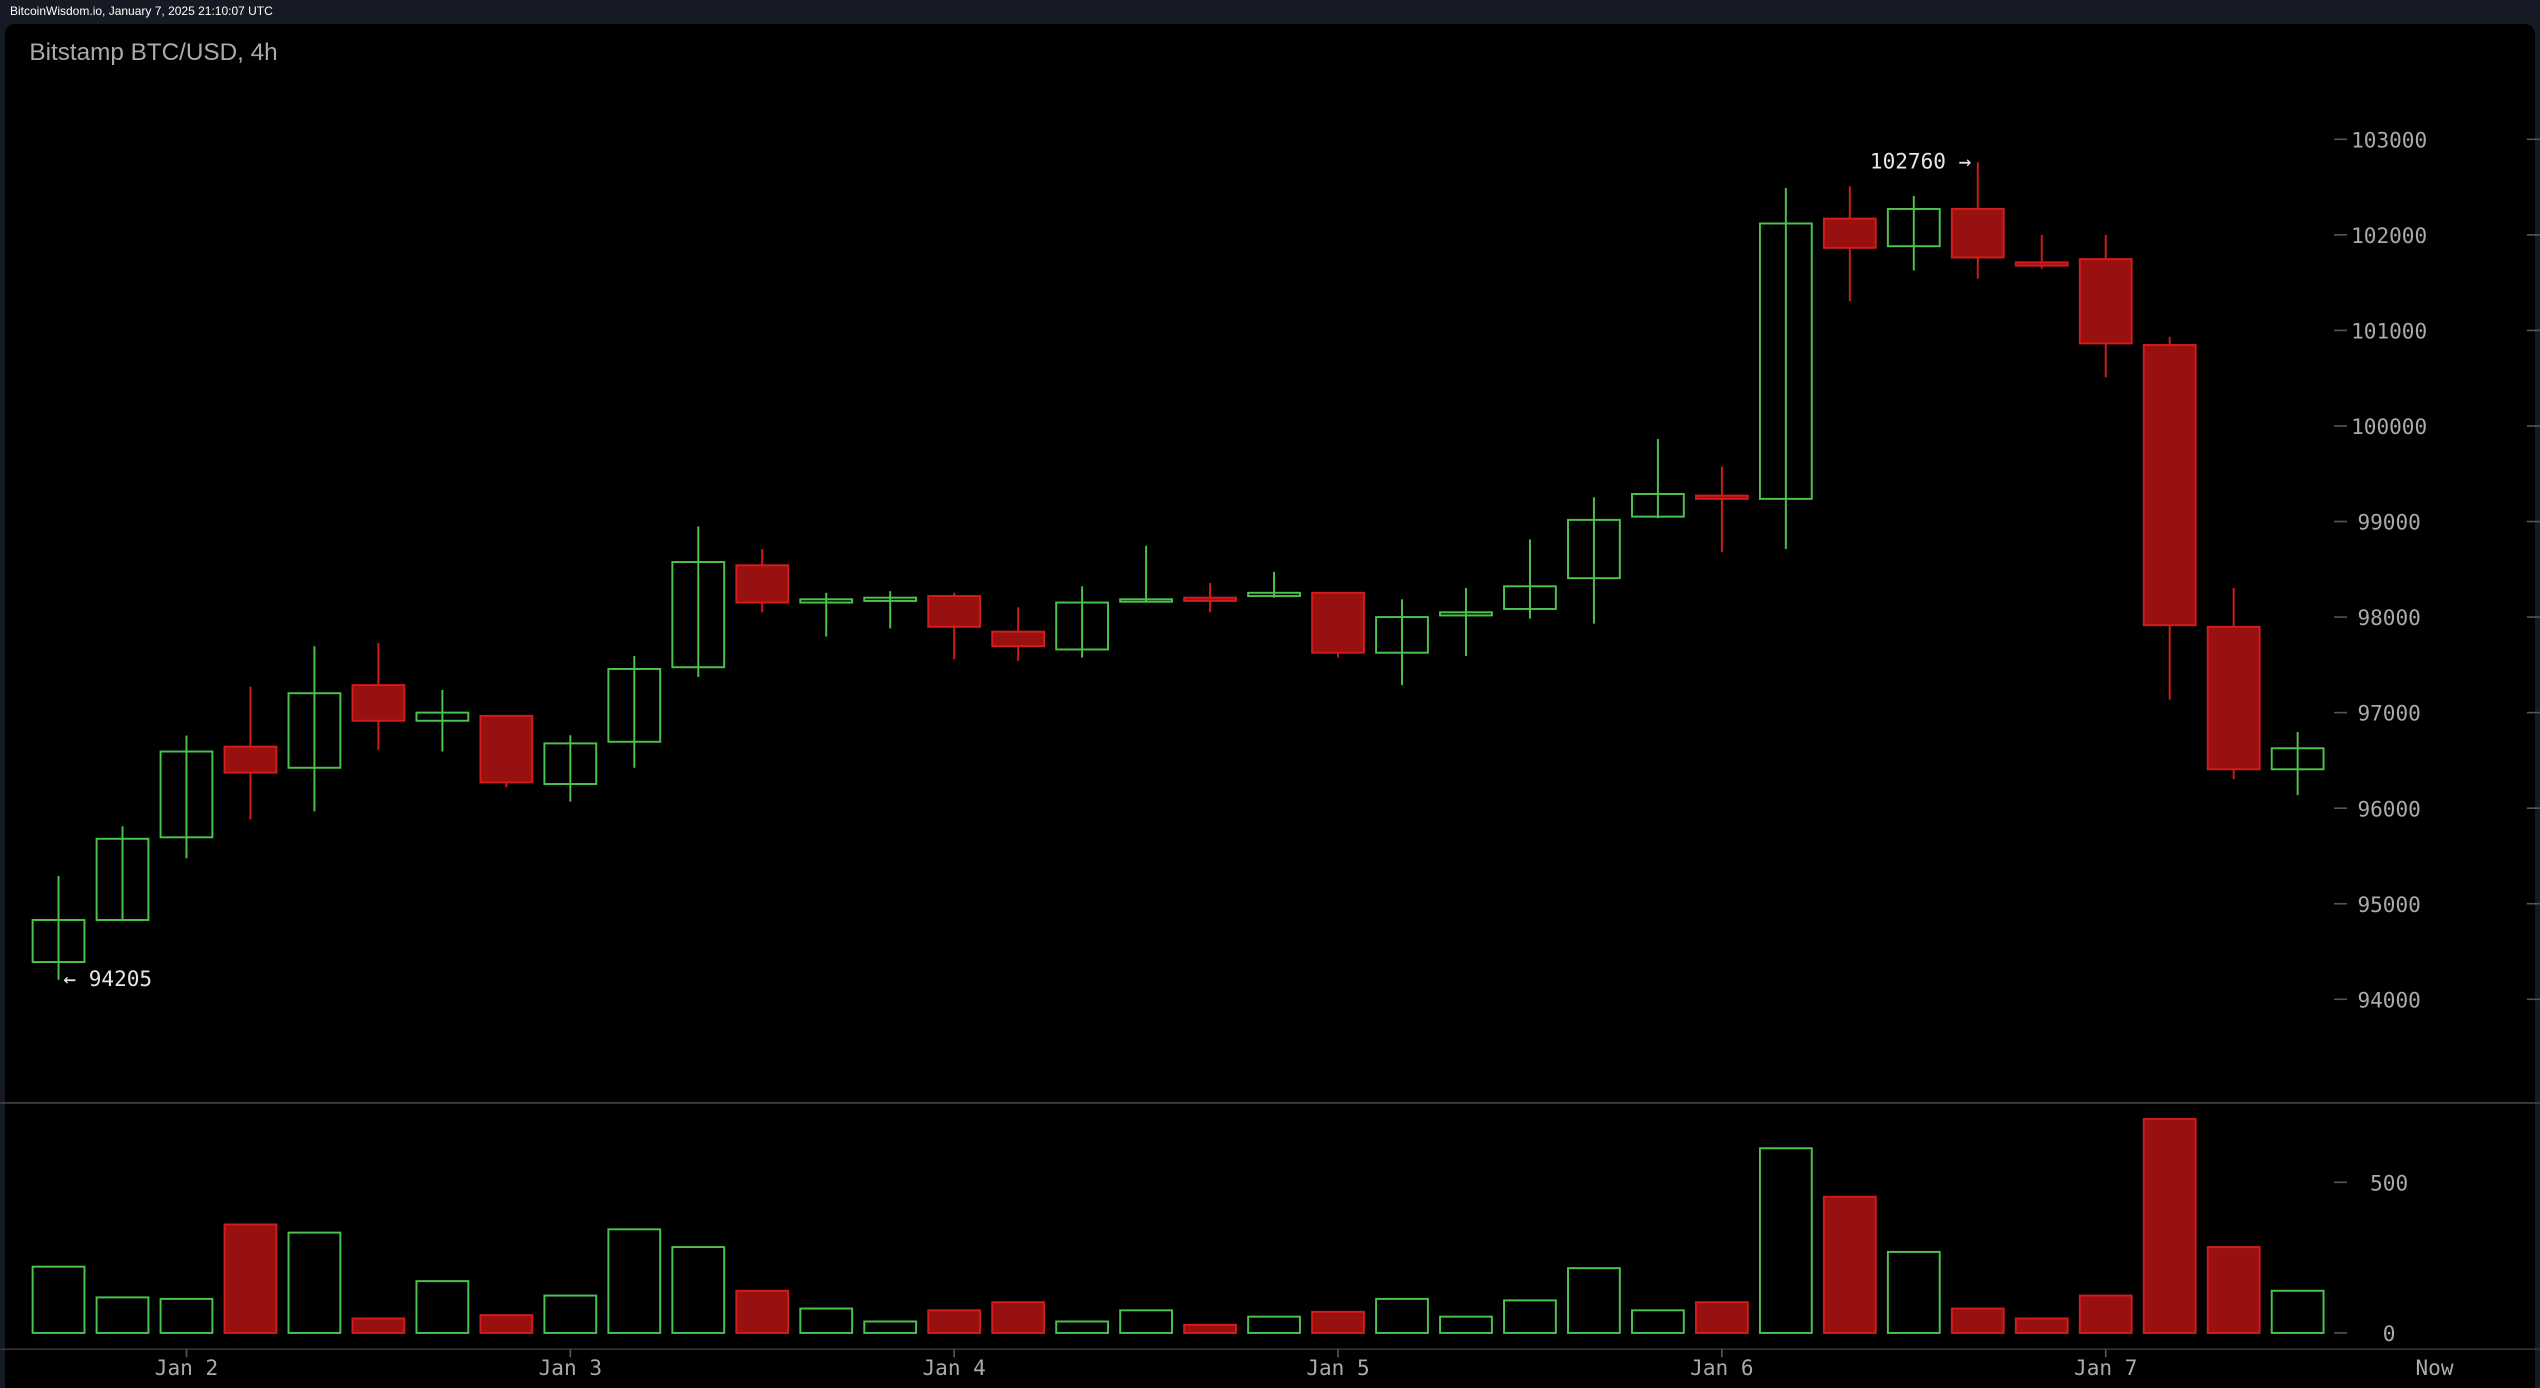 This screenshot has height=1388, width=2540. What do you see at coordinates (953, 1367) in the screenshot?
I see `time-tick-label: Jan 4` at bounding box center [953, 1367].